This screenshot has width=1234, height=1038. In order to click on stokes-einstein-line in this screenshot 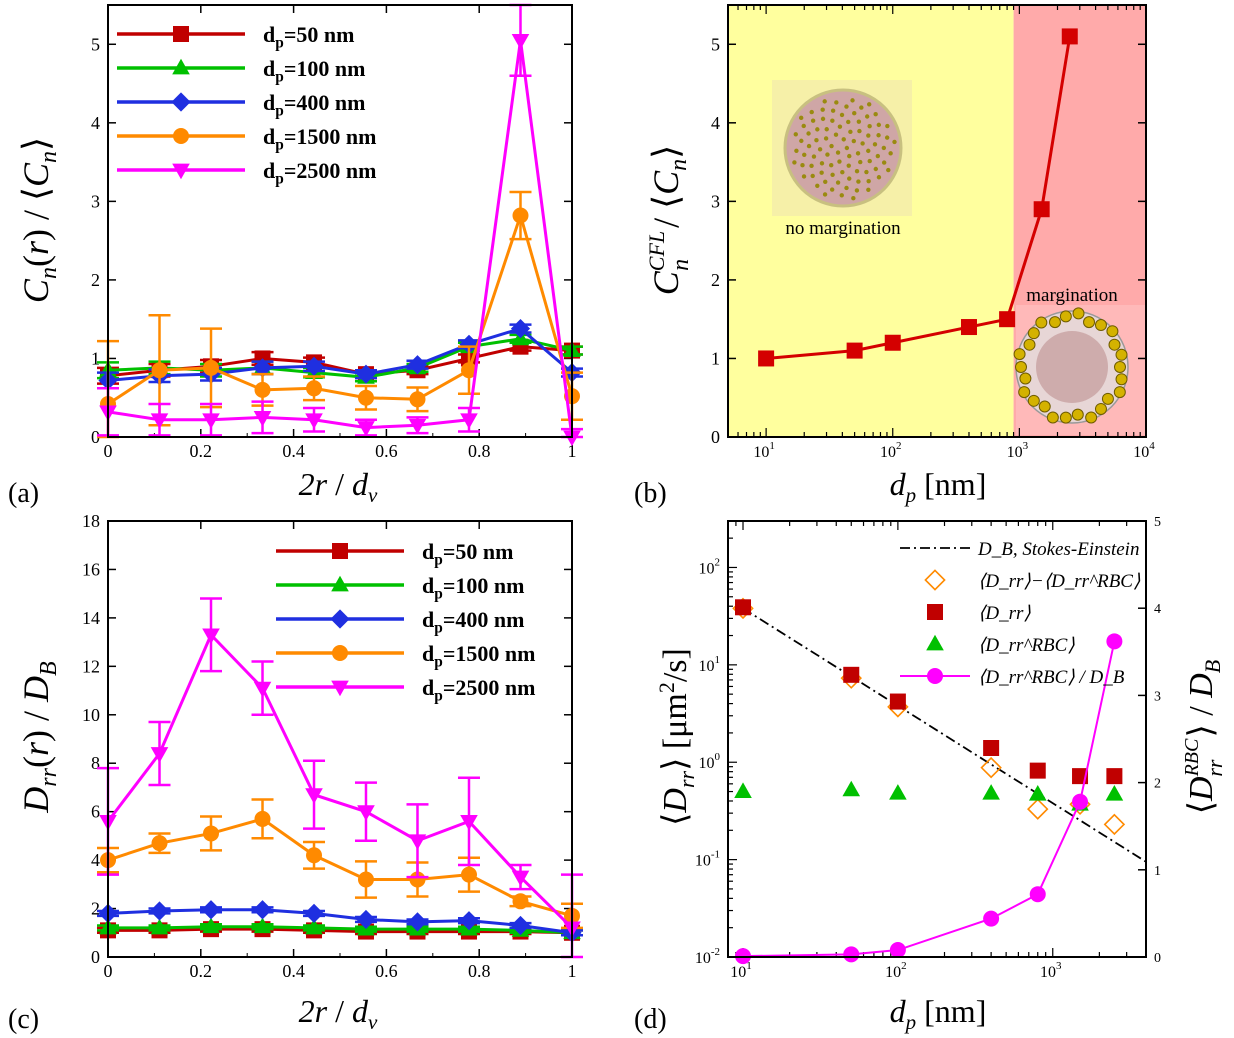, I will do `click(944, 735)`.